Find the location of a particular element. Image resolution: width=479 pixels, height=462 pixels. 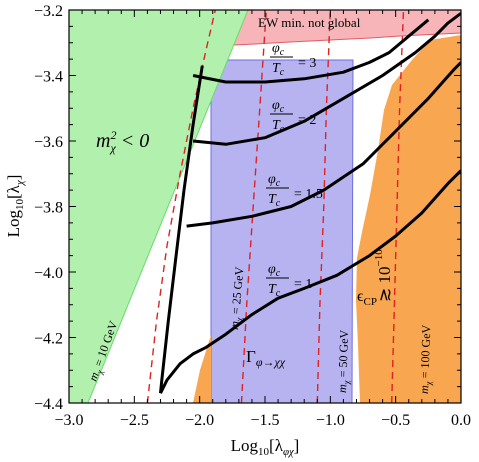

mass-label-100: mχ = 100 GeV is located at coordinates (426, 359).